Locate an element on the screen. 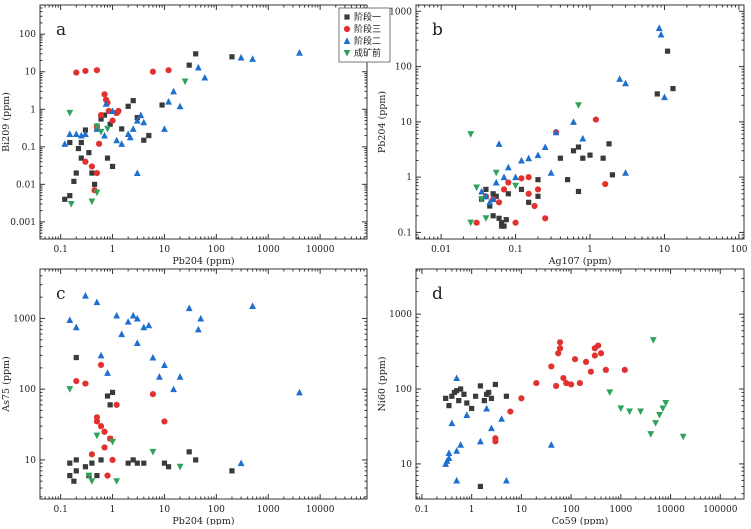  y-tick-label: 1000 is located at coordinates (24, 319).